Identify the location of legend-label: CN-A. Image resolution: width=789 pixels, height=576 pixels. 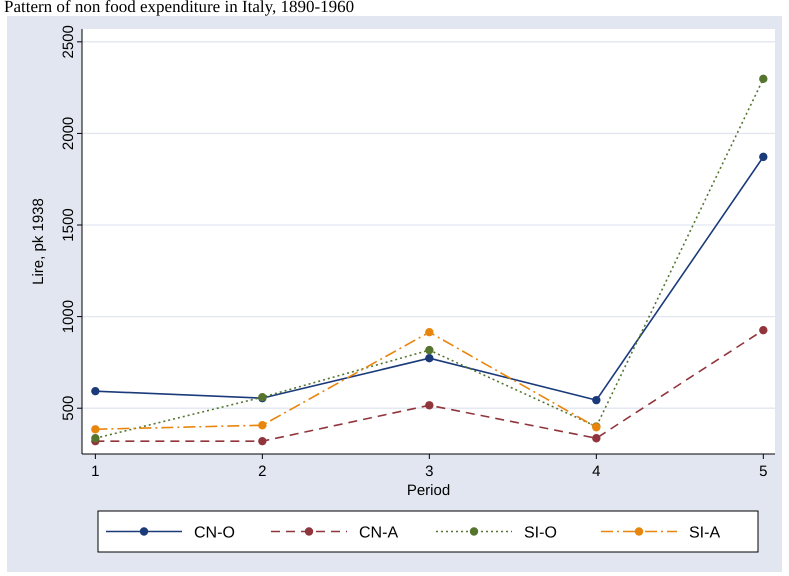
(378, 533).